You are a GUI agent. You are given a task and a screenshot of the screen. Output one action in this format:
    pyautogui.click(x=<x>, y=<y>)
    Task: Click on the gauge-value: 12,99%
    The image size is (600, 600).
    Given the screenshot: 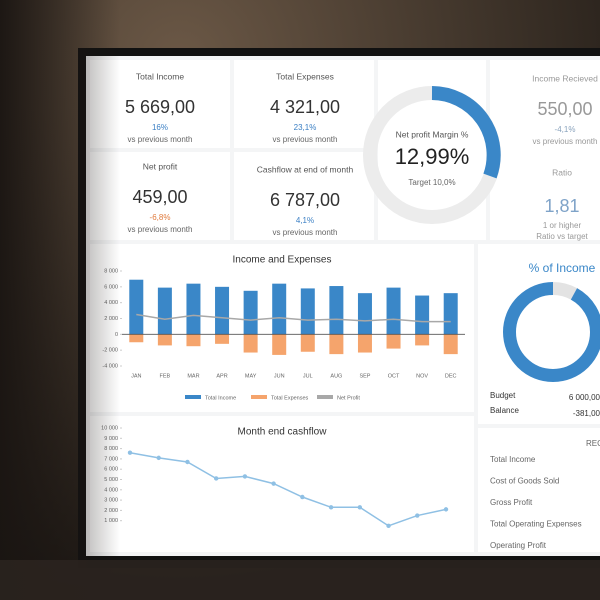 What is the action you would take?
    pyautogui.click(x=432, y=156)
    